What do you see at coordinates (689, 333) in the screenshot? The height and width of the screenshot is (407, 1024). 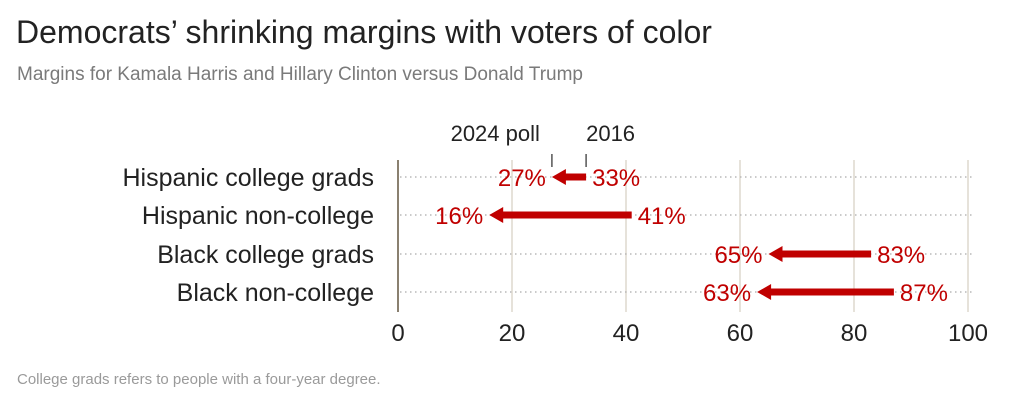 I see `x-axis-ticks: 0 20 40 60 80 100` at bounding box center [689, 333].